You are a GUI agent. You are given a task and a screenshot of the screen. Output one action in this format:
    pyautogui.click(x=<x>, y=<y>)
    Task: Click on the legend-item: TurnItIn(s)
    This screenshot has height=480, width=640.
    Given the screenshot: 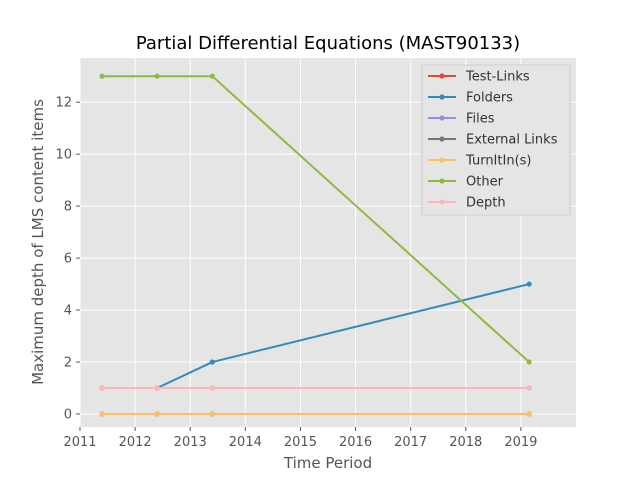 What is the action you would take?
    pyautogui.click(x=479, y=161)
    